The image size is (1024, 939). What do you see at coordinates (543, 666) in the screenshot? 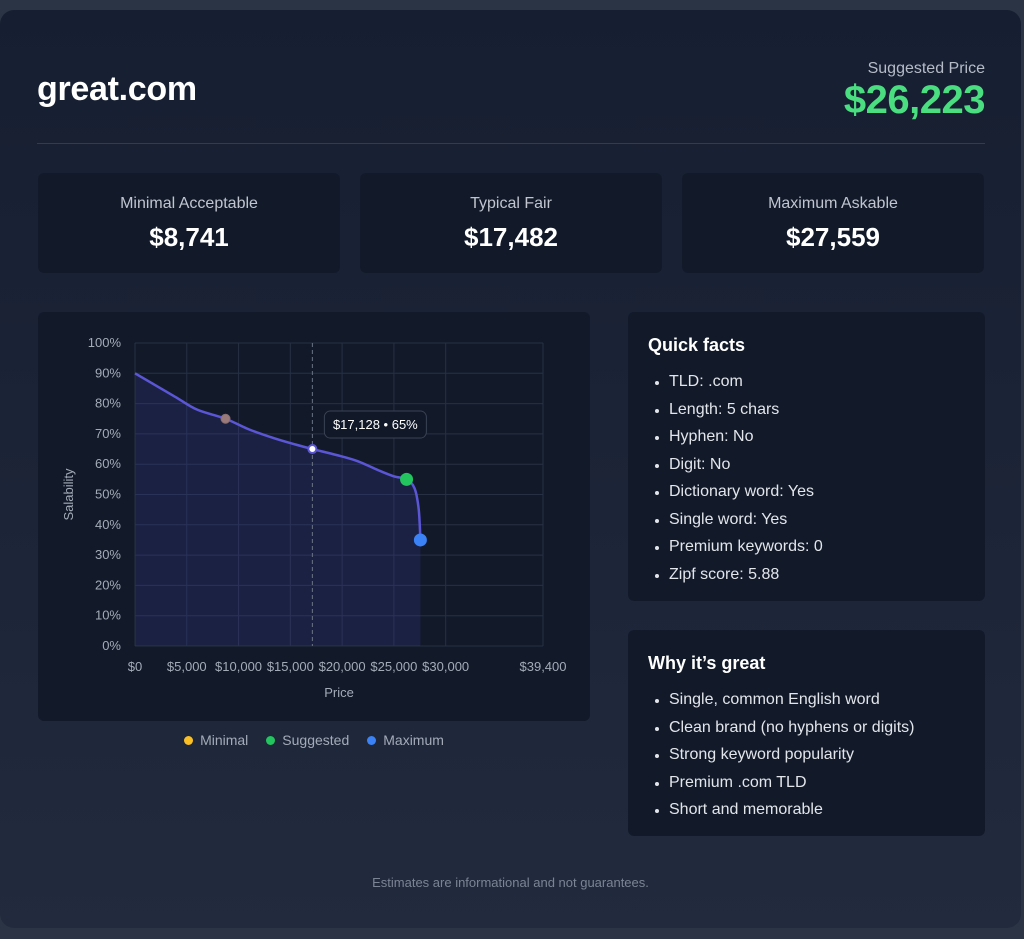
I see `x-tick-label: $39,400` at bounding box center [543, 666].